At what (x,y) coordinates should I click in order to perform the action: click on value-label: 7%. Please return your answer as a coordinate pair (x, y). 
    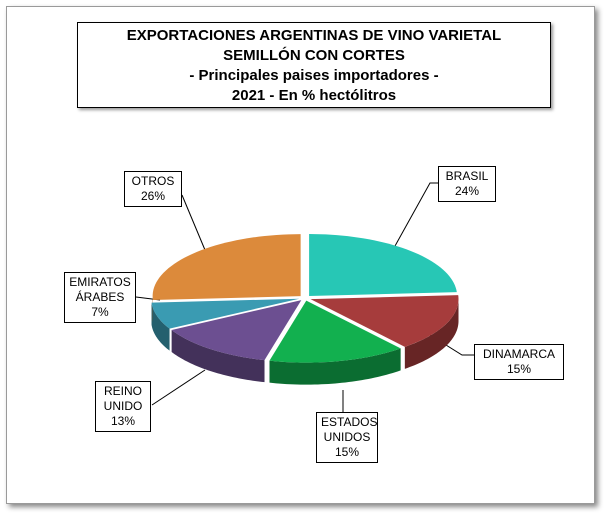
    Looking at the image, I should click on (100, 312).